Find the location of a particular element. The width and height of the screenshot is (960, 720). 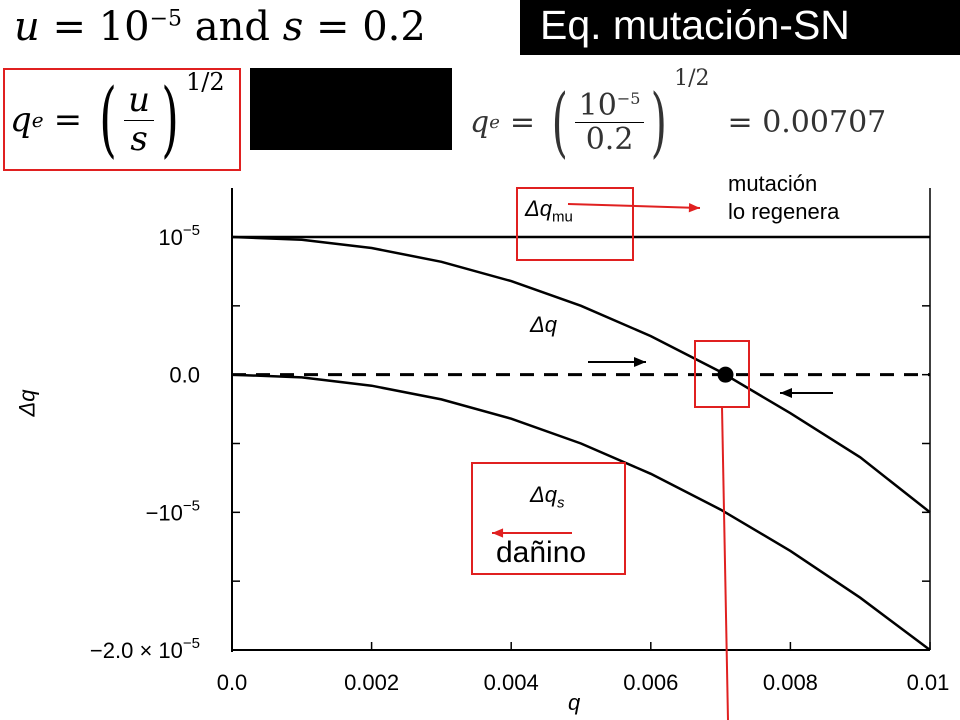

u-value-exponent: −5 is located at coordinates (166, 19).